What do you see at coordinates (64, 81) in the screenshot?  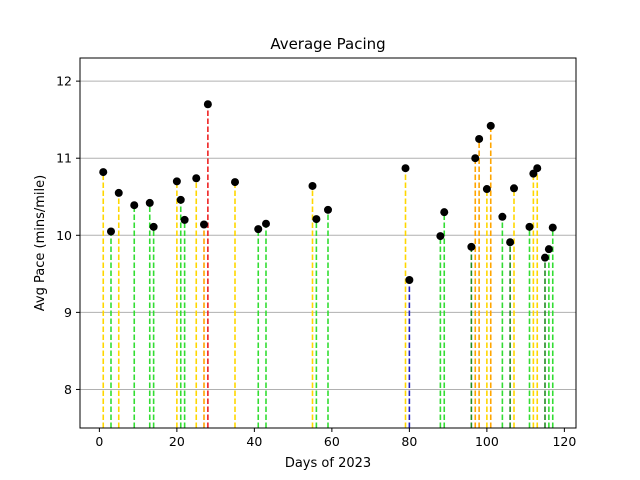 I see `y-tick-label: 12` at bounding box center [64, 81].